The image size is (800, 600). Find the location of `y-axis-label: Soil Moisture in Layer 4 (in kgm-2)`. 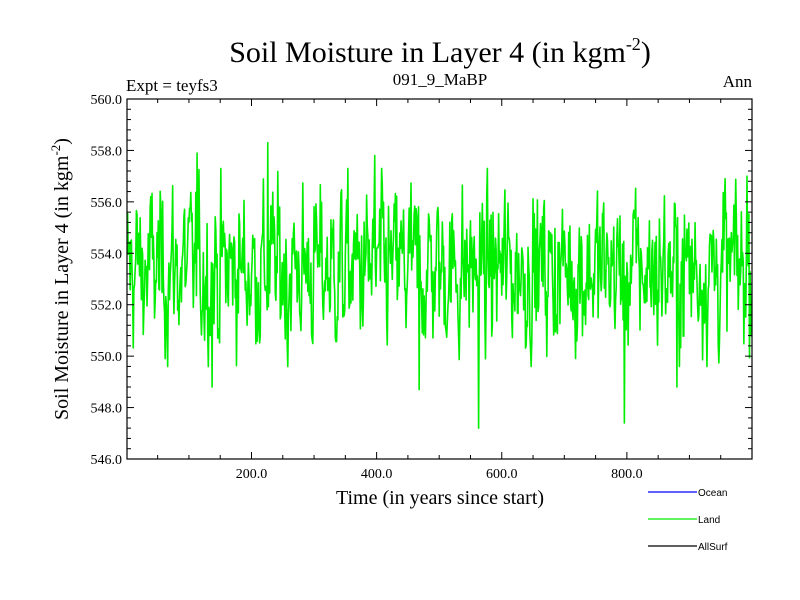

y-axis-label: Soil Moisture in Layer 4 (in kgm-2) is located at coordinates (60, 279).